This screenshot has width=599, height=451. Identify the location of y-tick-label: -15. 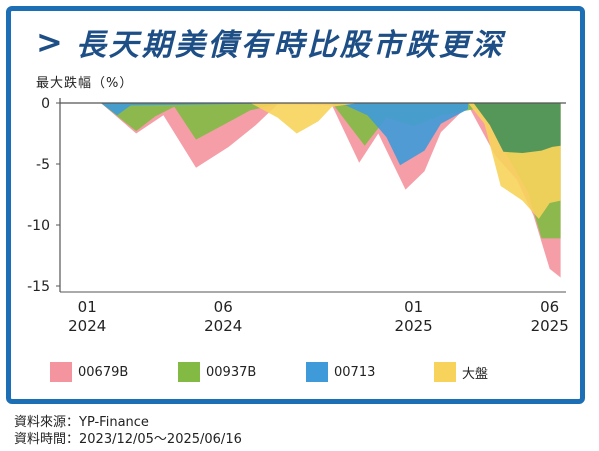
(38, 287).